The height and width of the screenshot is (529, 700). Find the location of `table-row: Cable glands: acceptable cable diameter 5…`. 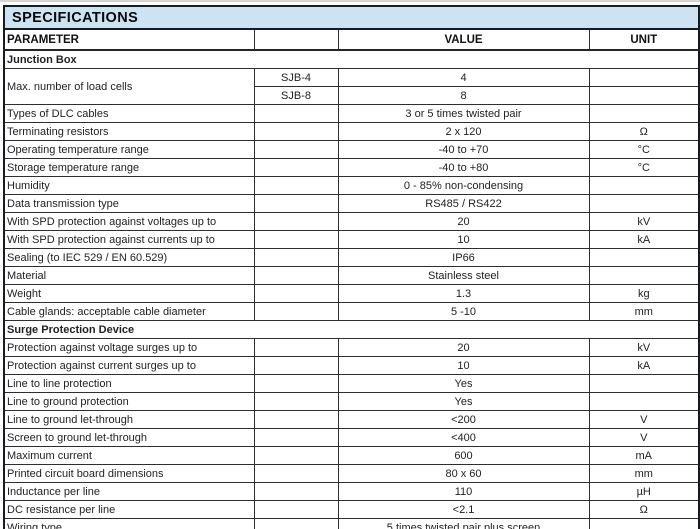

table-row: Cable glands: acceptable cable diameter 5… is located at coordinates (351, 311).